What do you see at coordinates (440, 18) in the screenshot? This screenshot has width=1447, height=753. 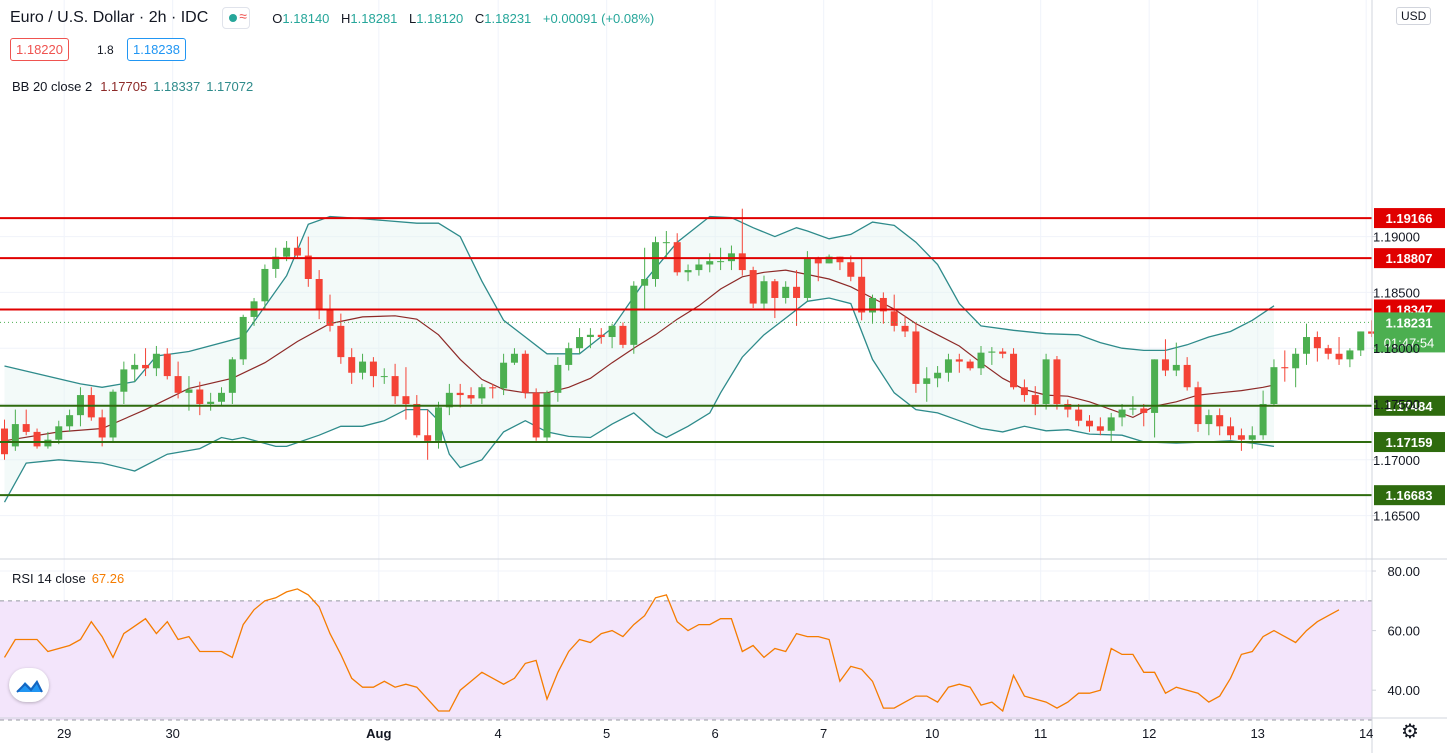 I see `ohlc-low: 1.18120` at bounding box center [440, 18].